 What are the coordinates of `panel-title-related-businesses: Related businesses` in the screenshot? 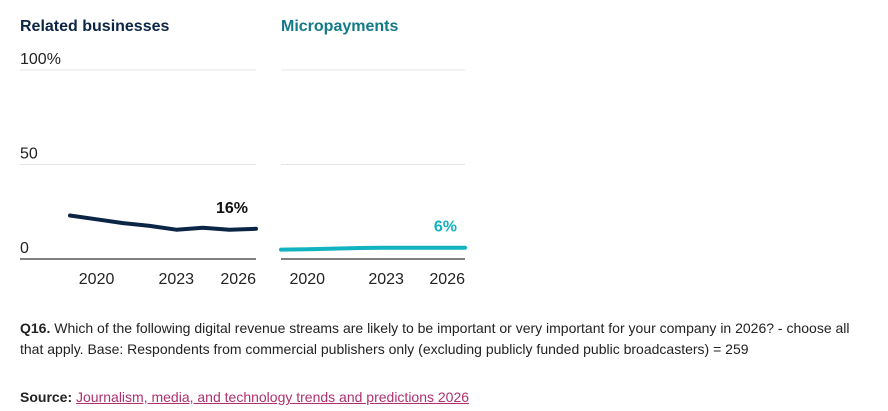 It's located at (95, 26).